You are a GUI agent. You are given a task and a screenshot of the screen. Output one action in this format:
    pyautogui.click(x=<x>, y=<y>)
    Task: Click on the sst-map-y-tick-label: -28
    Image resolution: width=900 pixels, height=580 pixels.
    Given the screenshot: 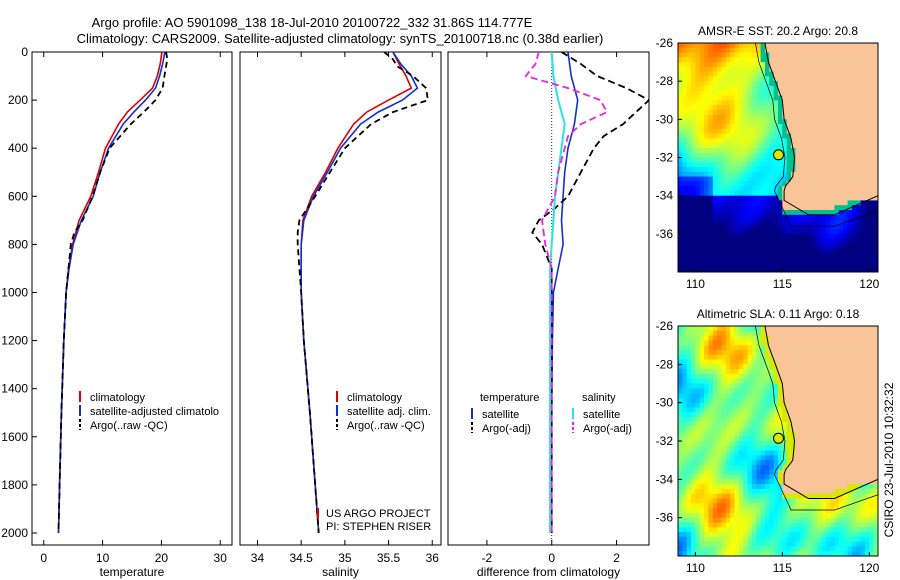 What is the action you would take?
    pyautogui.click(x=665, y=81)
    